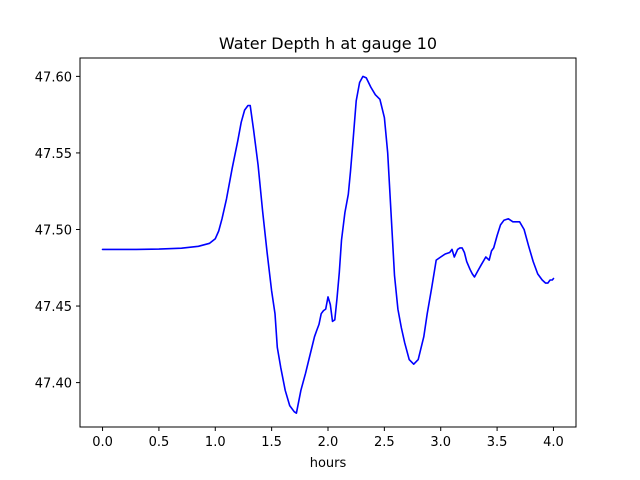 The image size is (640, 480). I want to click on y-tick-label: 47.50, so click(53, 230).